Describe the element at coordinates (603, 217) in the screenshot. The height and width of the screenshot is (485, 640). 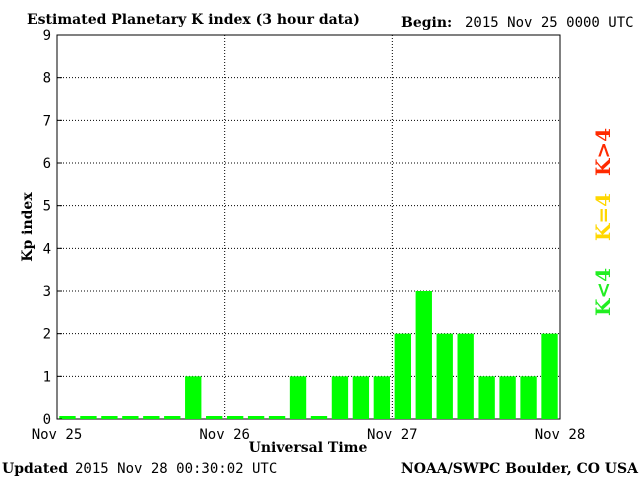
I see `legend-mid: K=4` at that location.